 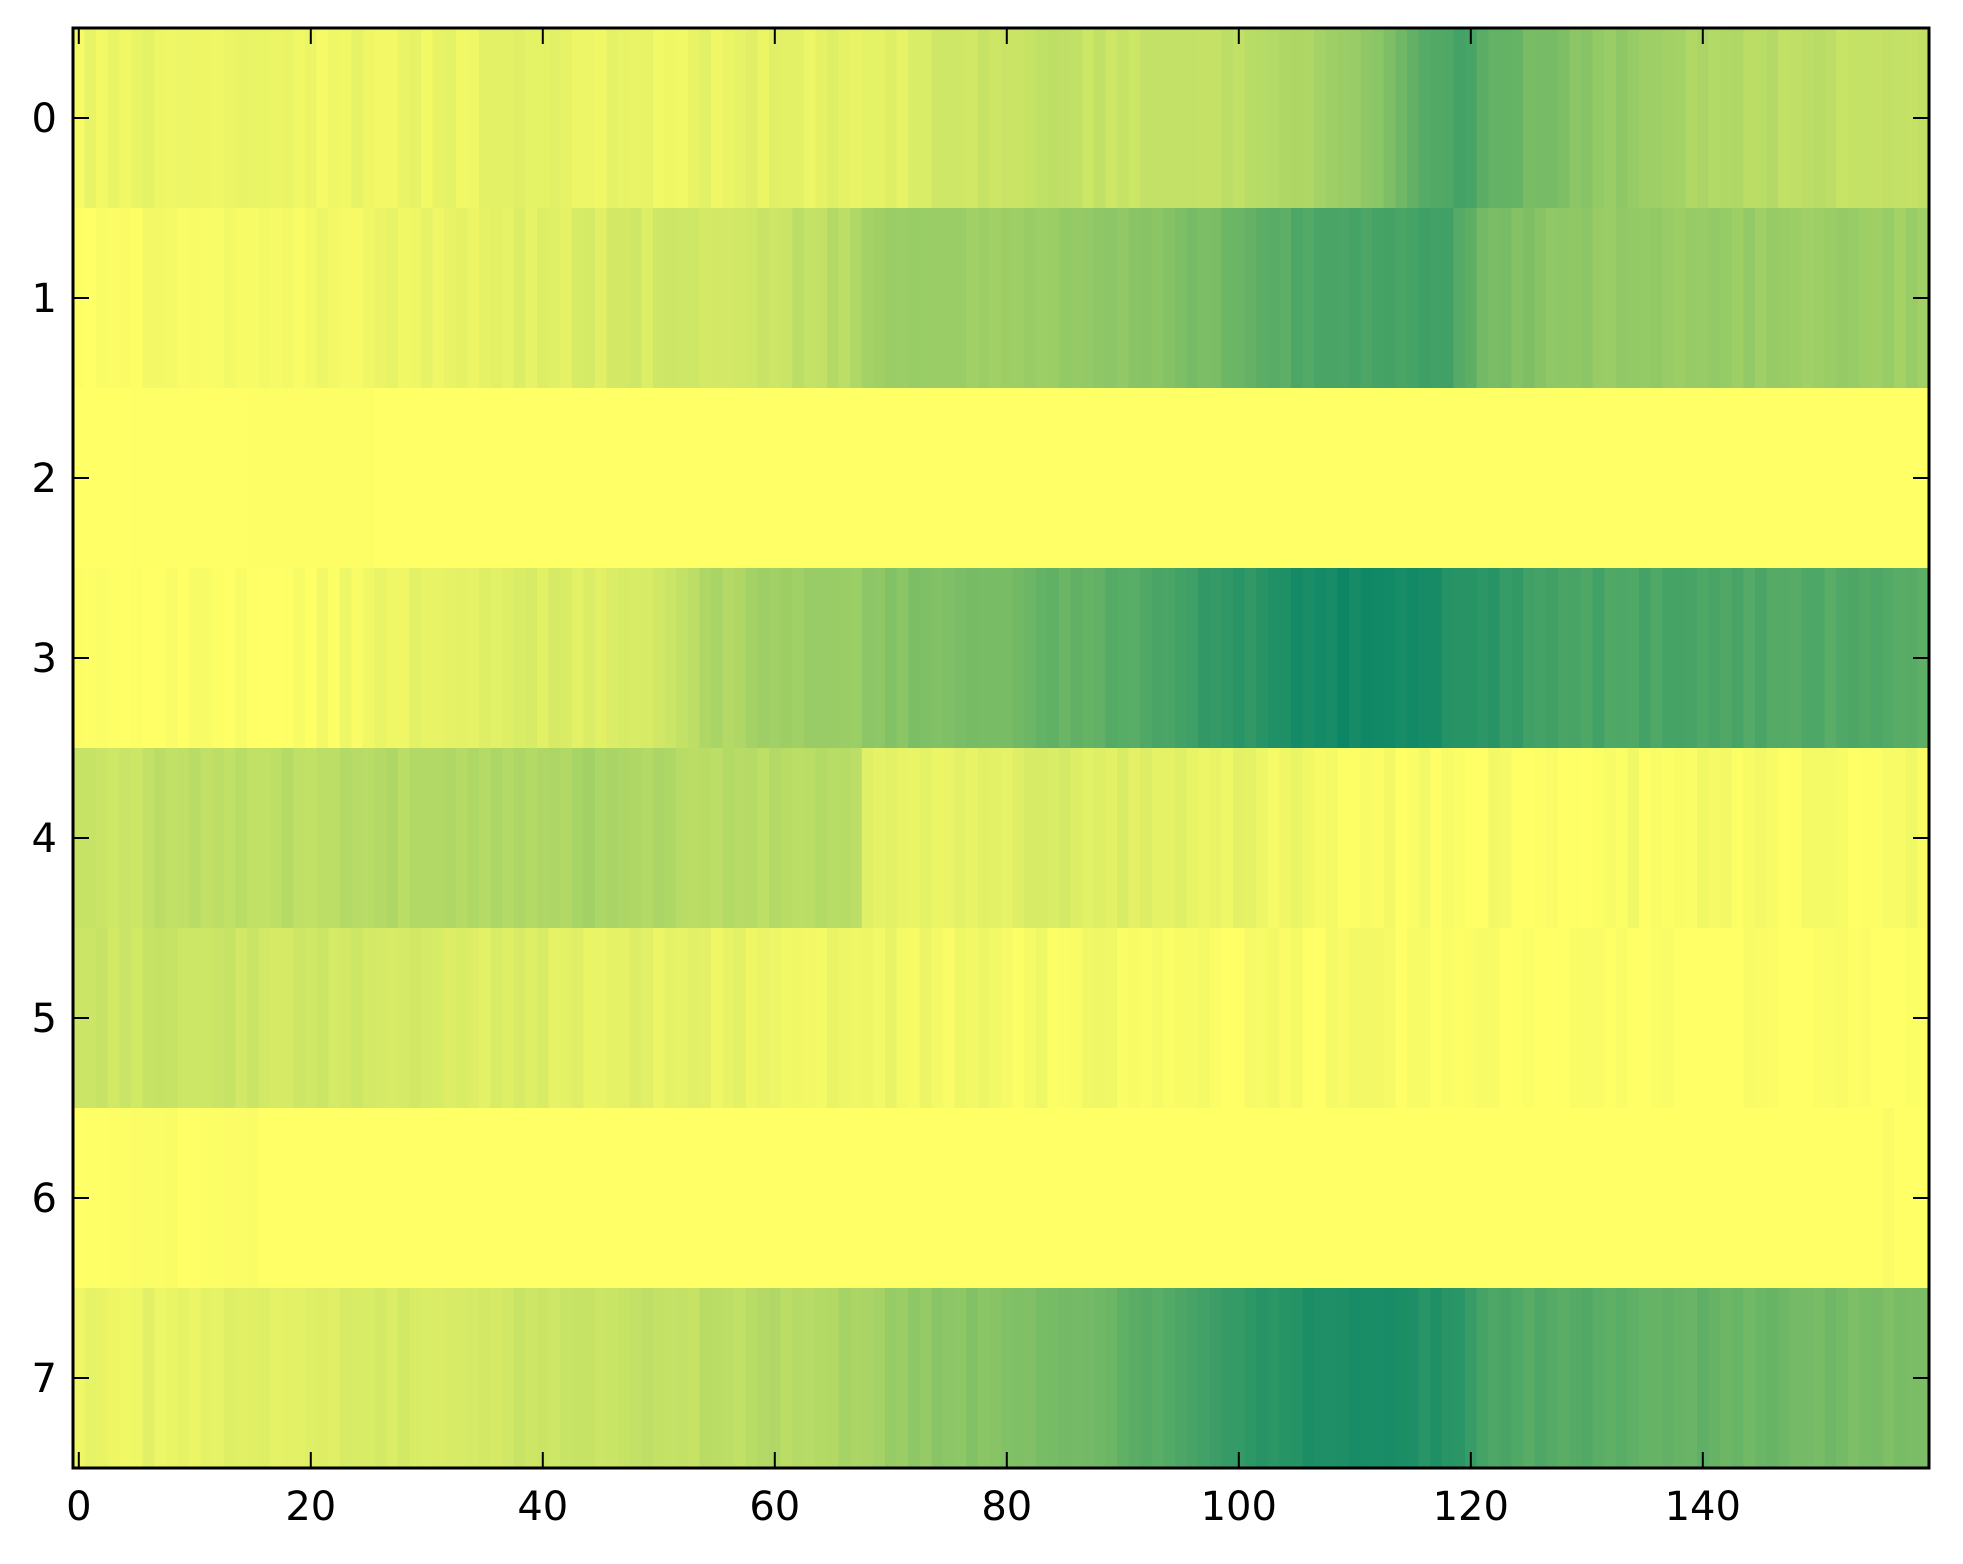 I want to click on tick-label: 3, so click(x=44, y=659).